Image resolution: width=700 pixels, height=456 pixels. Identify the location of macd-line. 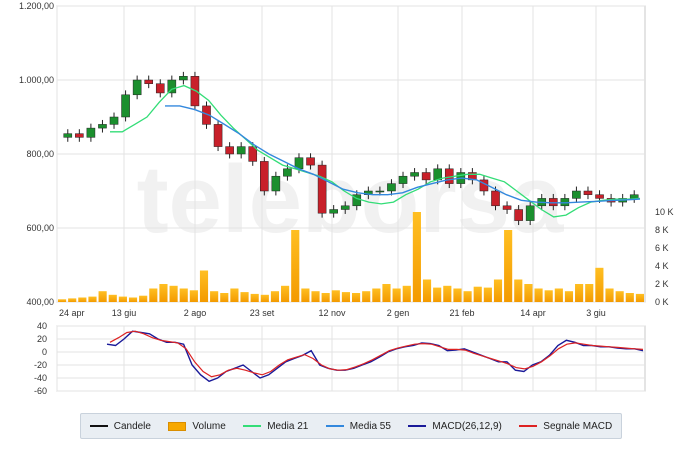
(375, 356).